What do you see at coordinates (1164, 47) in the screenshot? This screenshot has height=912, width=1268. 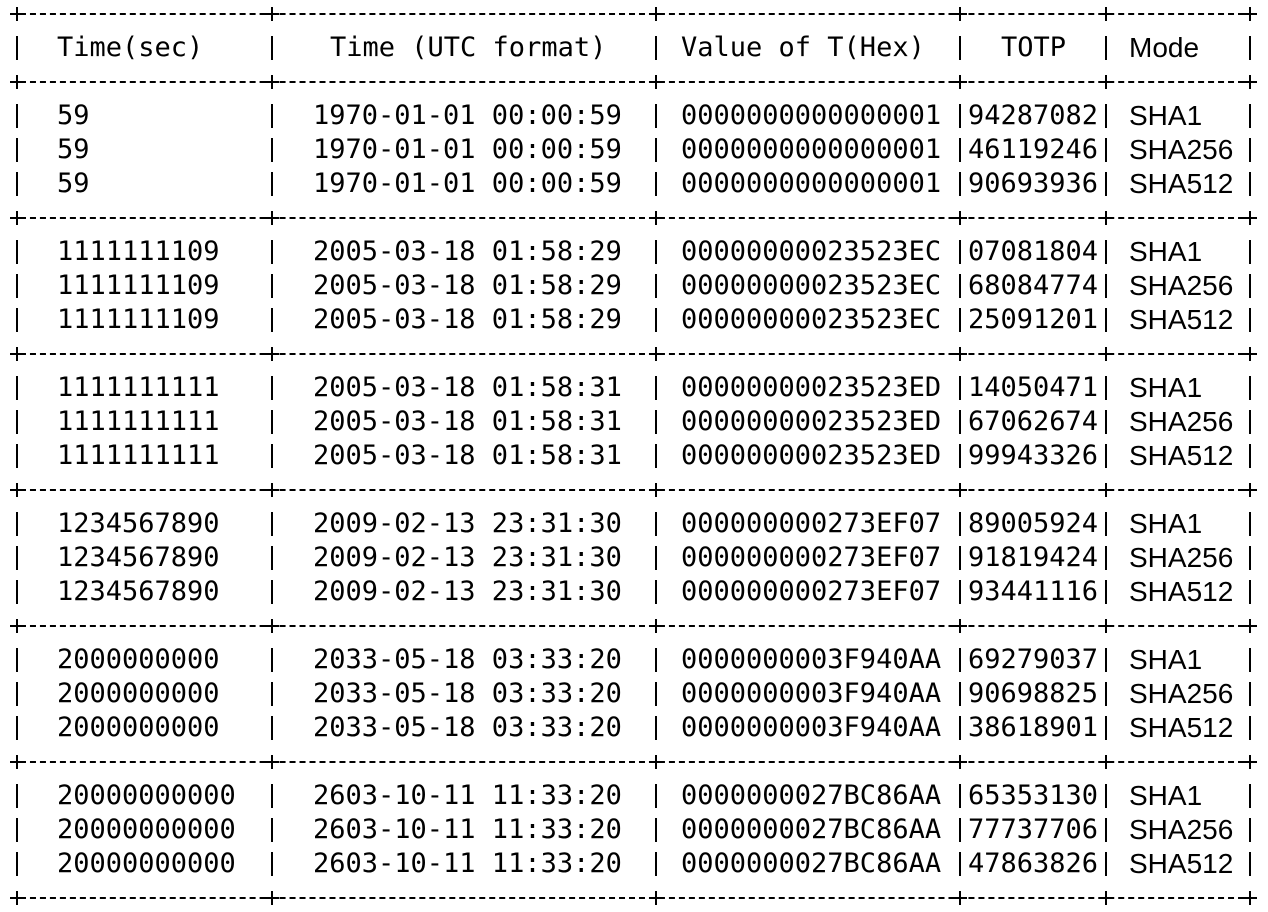 I see `header-mode: Mode` at bounding box center [1164, 47].